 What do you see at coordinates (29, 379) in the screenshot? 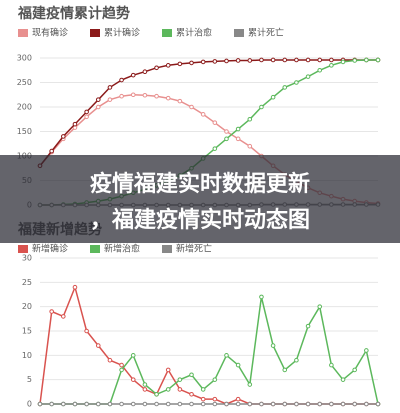
I see `y-tick-label: 5` at bounding box center [29, 379].